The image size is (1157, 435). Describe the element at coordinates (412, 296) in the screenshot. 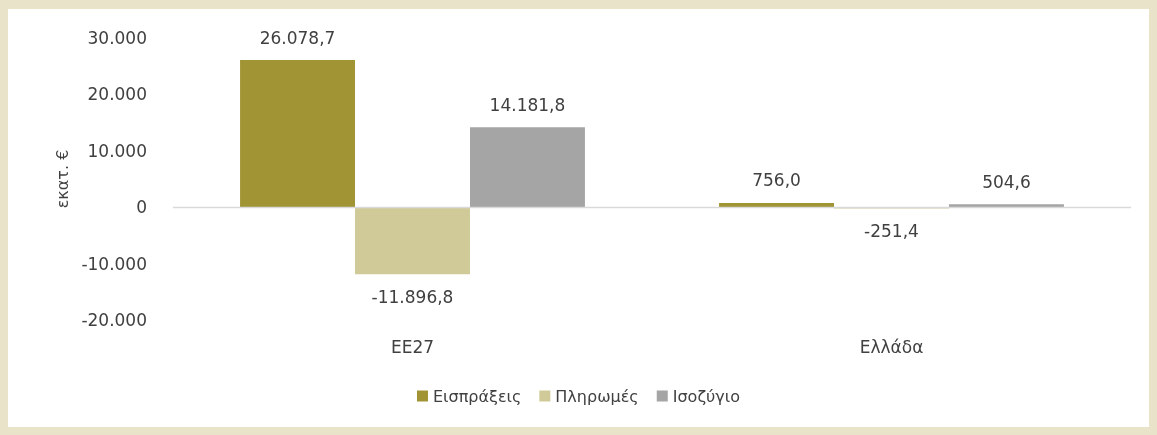

I see `data-label: -11.896,8` at that location.